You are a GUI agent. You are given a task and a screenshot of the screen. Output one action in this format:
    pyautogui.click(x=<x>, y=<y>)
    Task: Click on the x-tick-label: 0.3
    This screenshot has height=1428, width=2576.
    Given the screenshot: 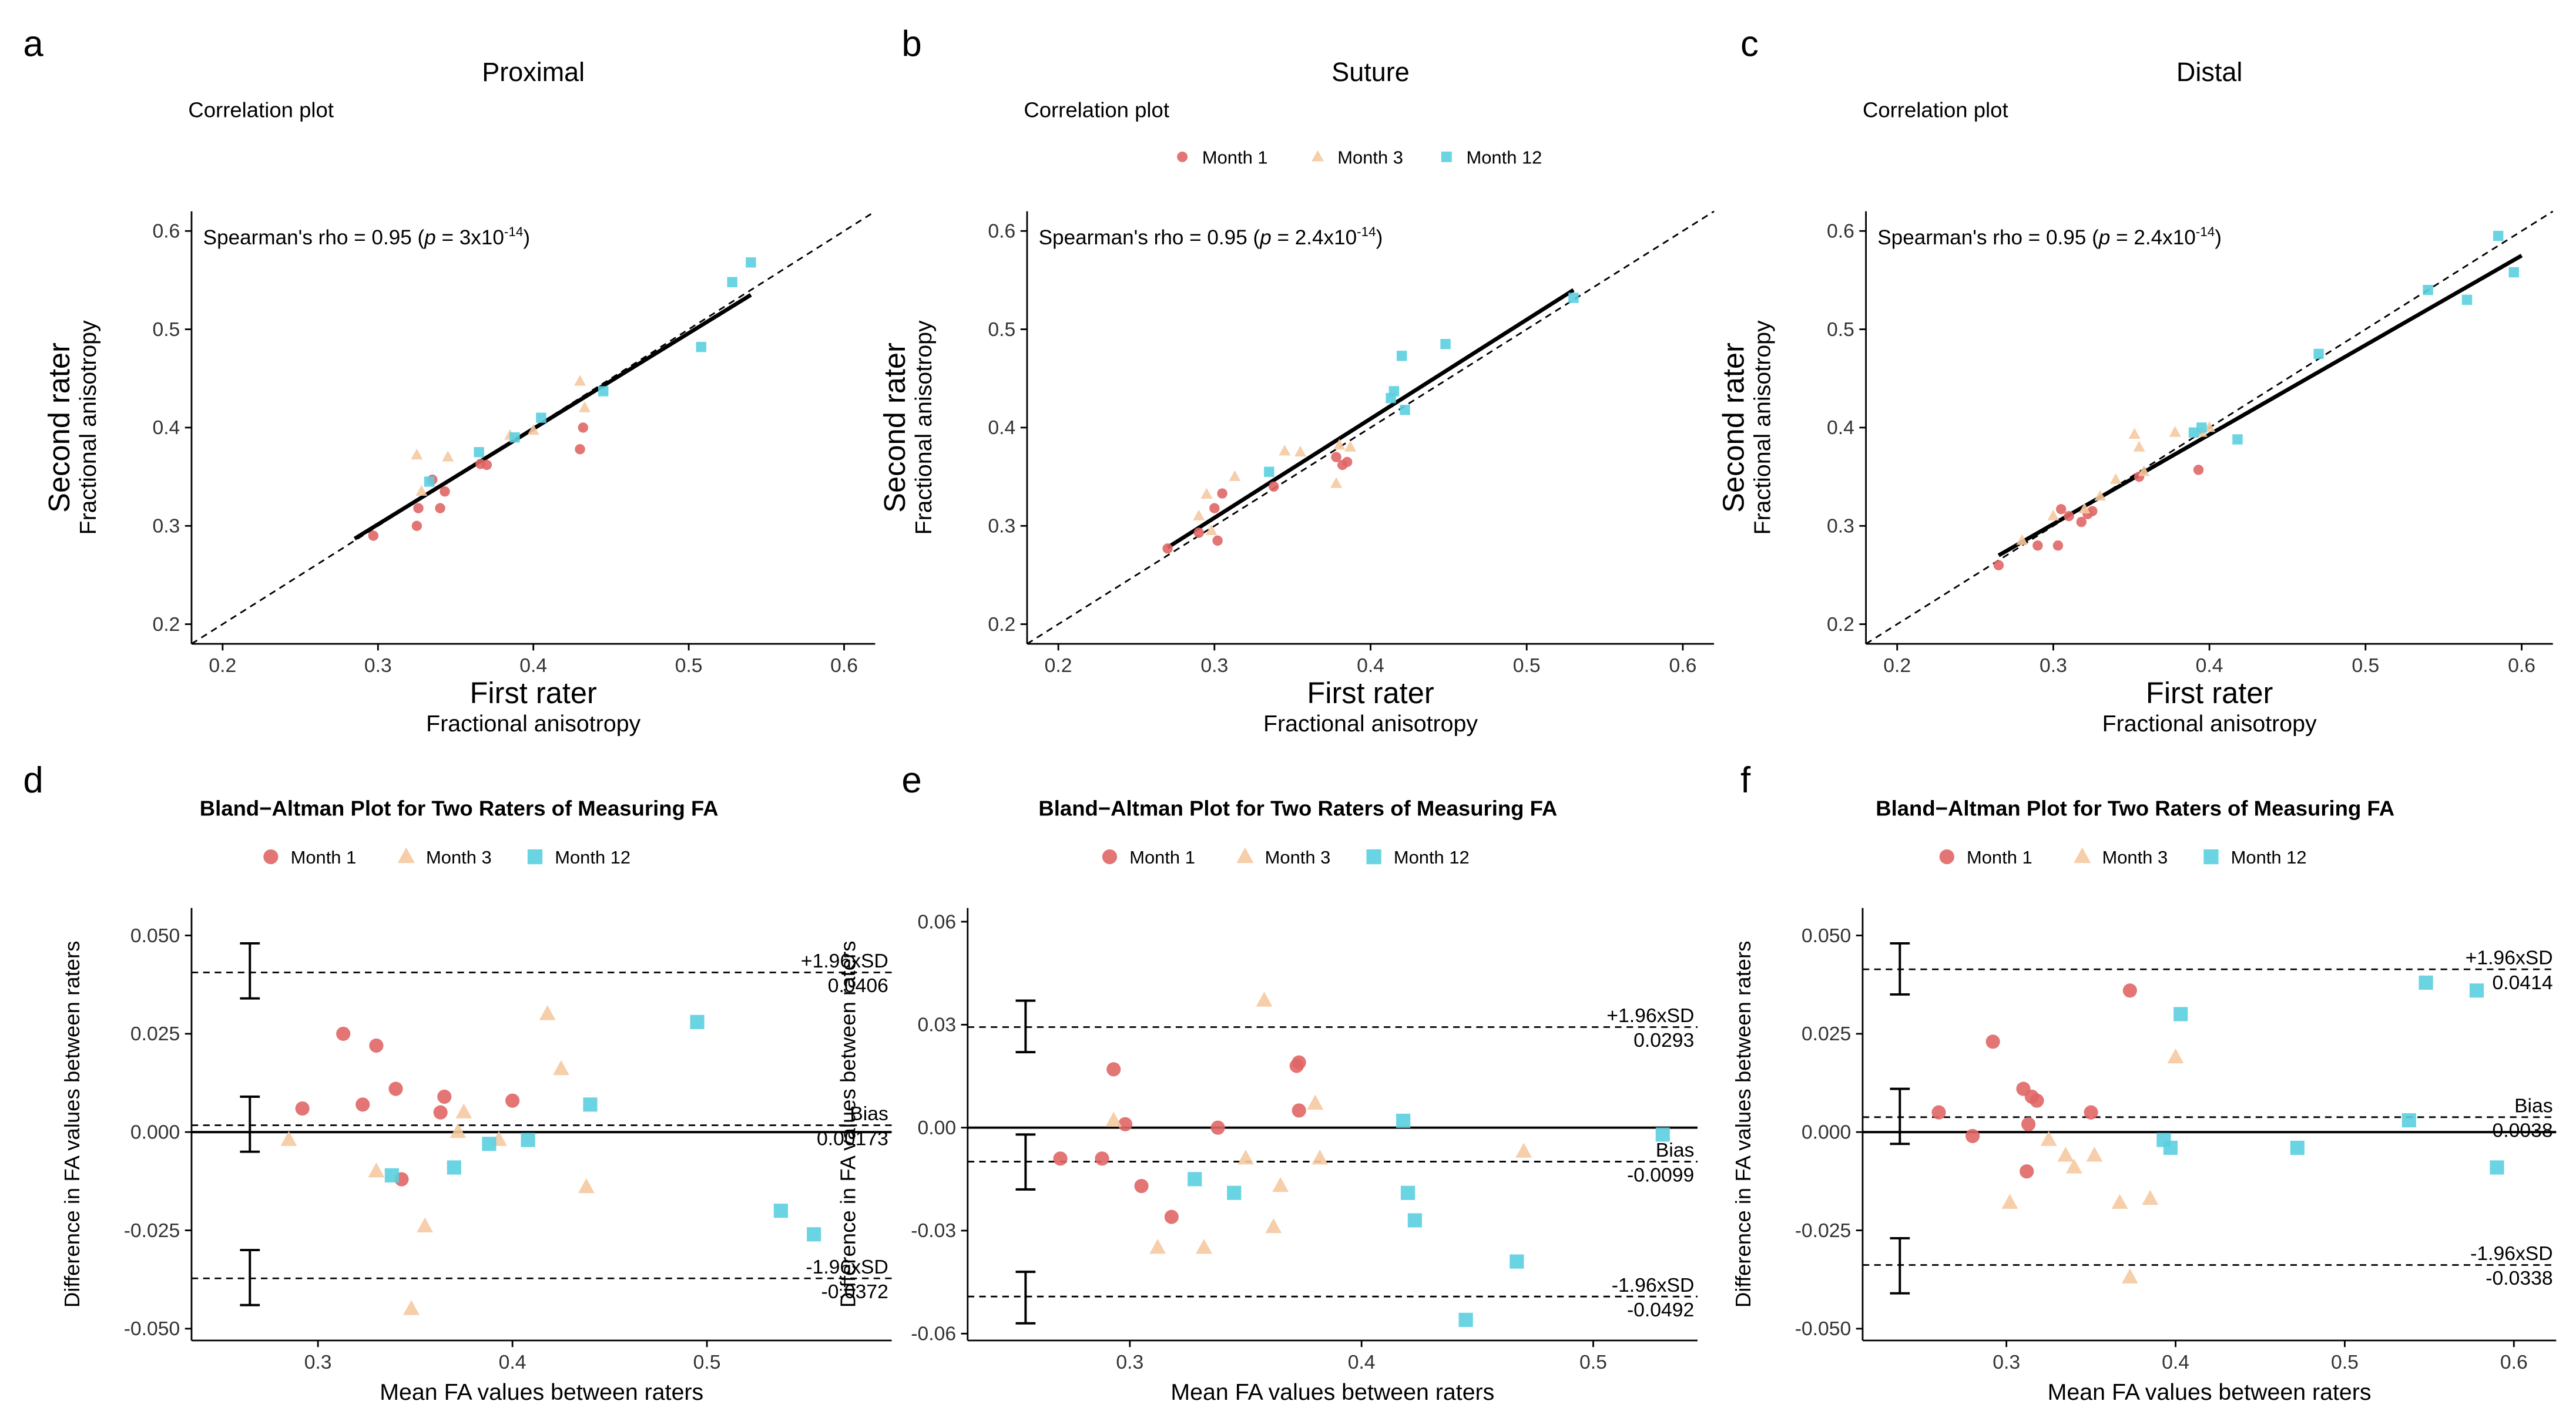 What is the action you would take?
    pyautogui.click(x=2006, y=1362)
    